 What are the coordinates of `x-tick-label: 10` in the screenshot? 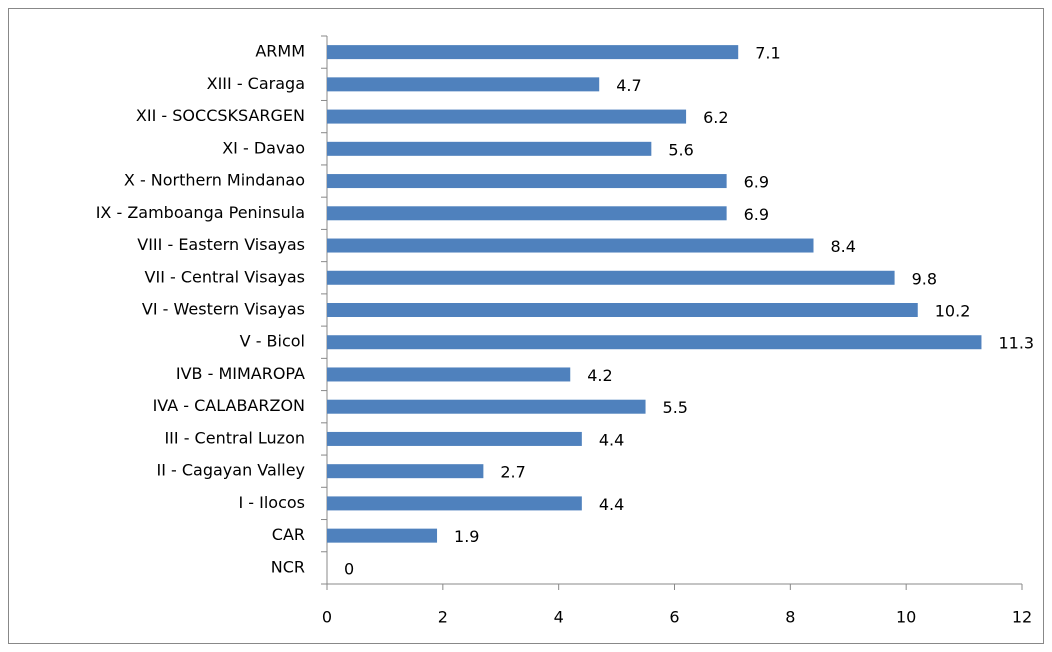 It's located at (906, 617).